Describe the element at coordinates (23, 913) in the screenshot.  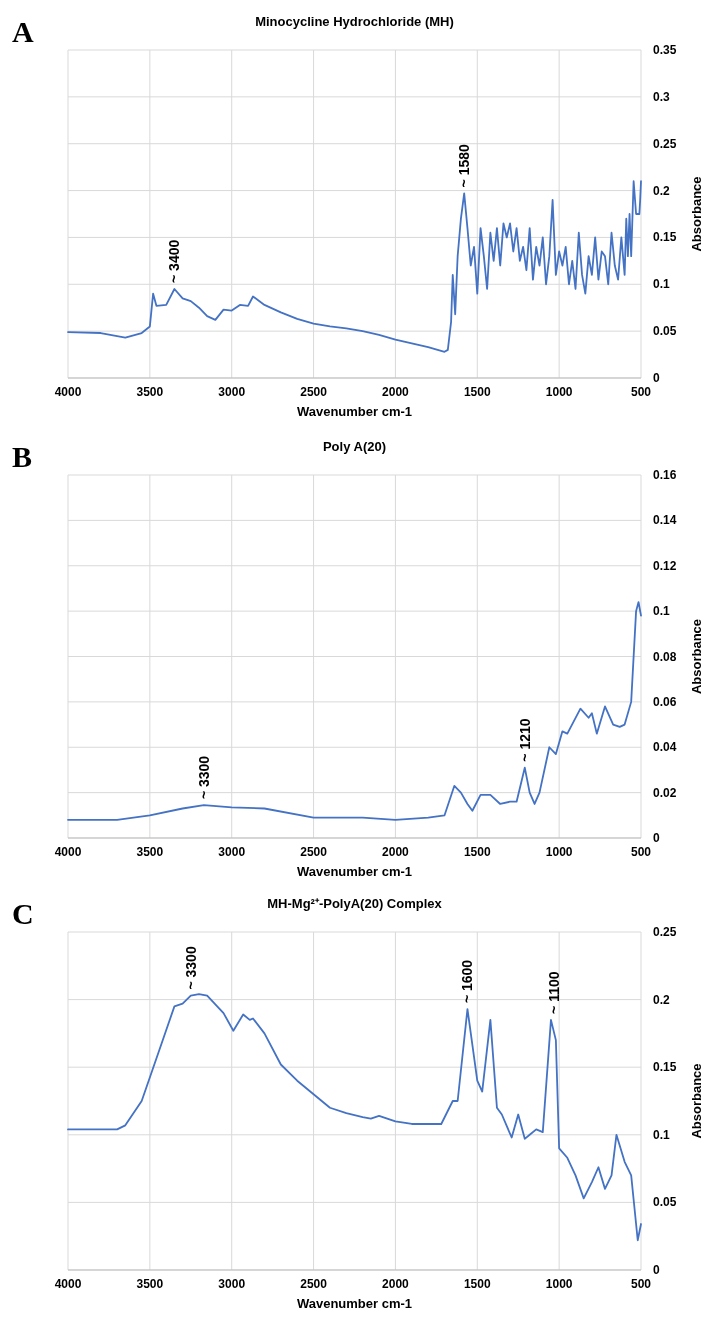
I see `text: C` at that location.